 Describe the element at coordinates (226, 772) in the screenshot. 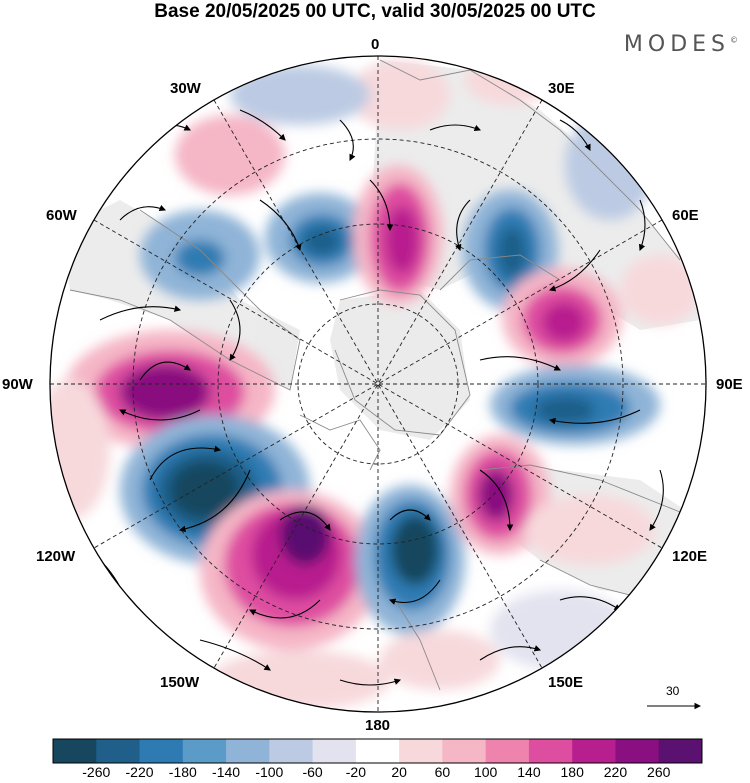

I see `colorbar-tick-label: -140` at that location.